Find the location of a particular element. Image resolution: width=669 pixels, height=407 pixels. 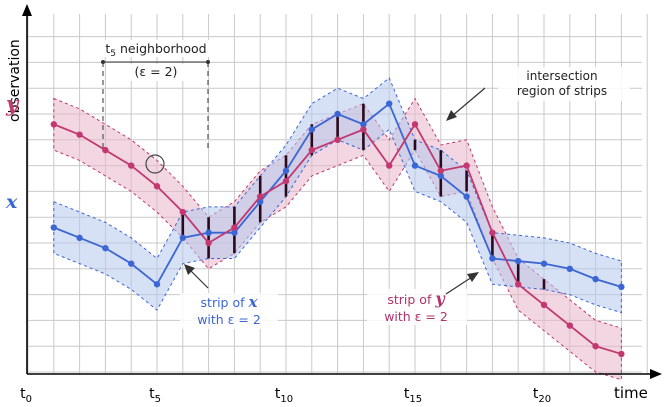

strip-x-label-1: strip of is located at coordinates (225, 302).